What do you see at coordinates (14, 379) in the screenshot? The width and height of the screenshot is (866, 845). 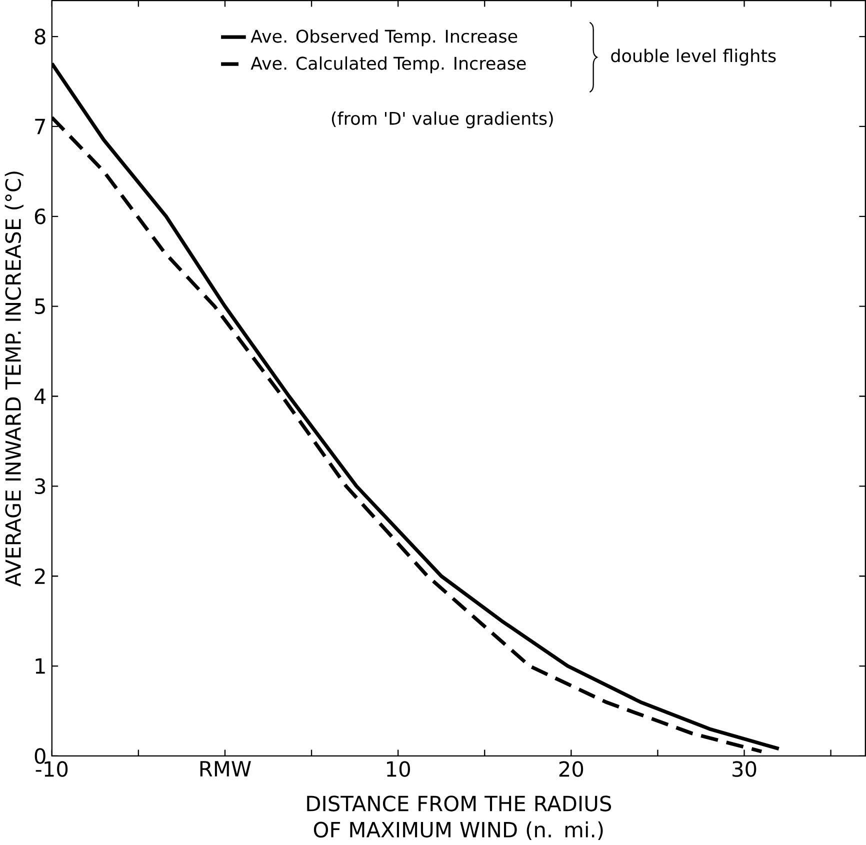 I see `y-axis-title: AVERAGE INWARD TEMP. INCREASE (°C)` at bounding box center [14, 379].